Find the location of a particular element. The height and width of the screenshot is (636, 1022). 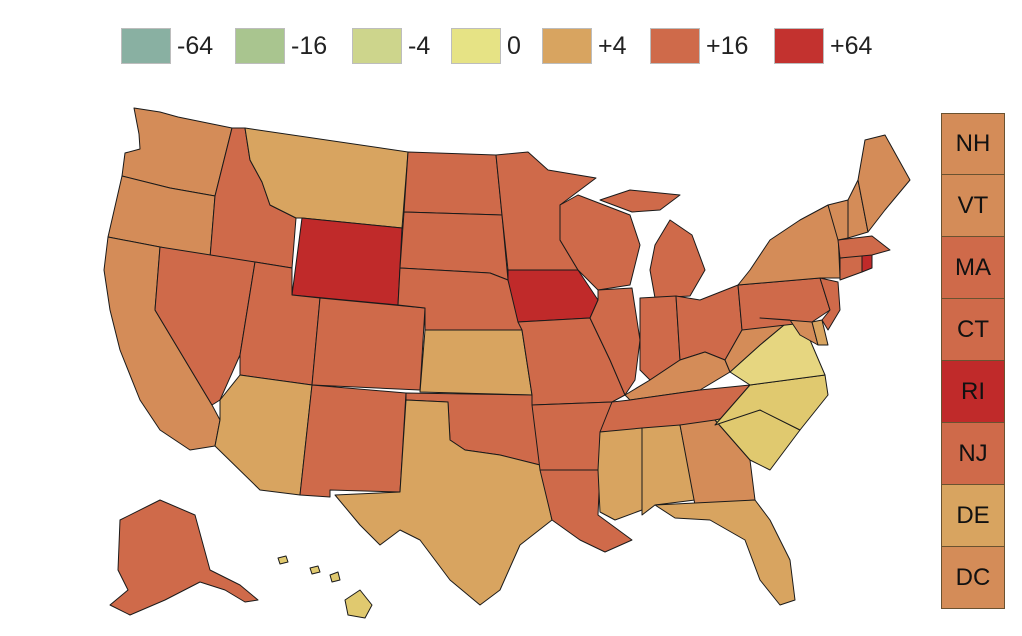

state-box-label: RI is located at coordinates (973, 391).